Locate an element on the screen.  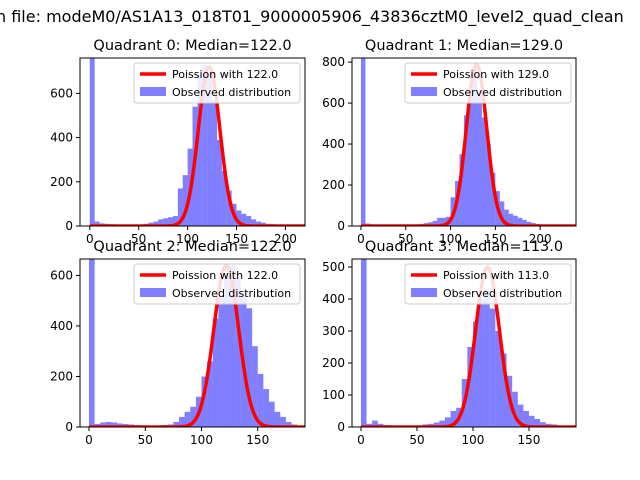
subplot-title: Quadrant 3: Median=113.0 is located at coordinates (464, 247).